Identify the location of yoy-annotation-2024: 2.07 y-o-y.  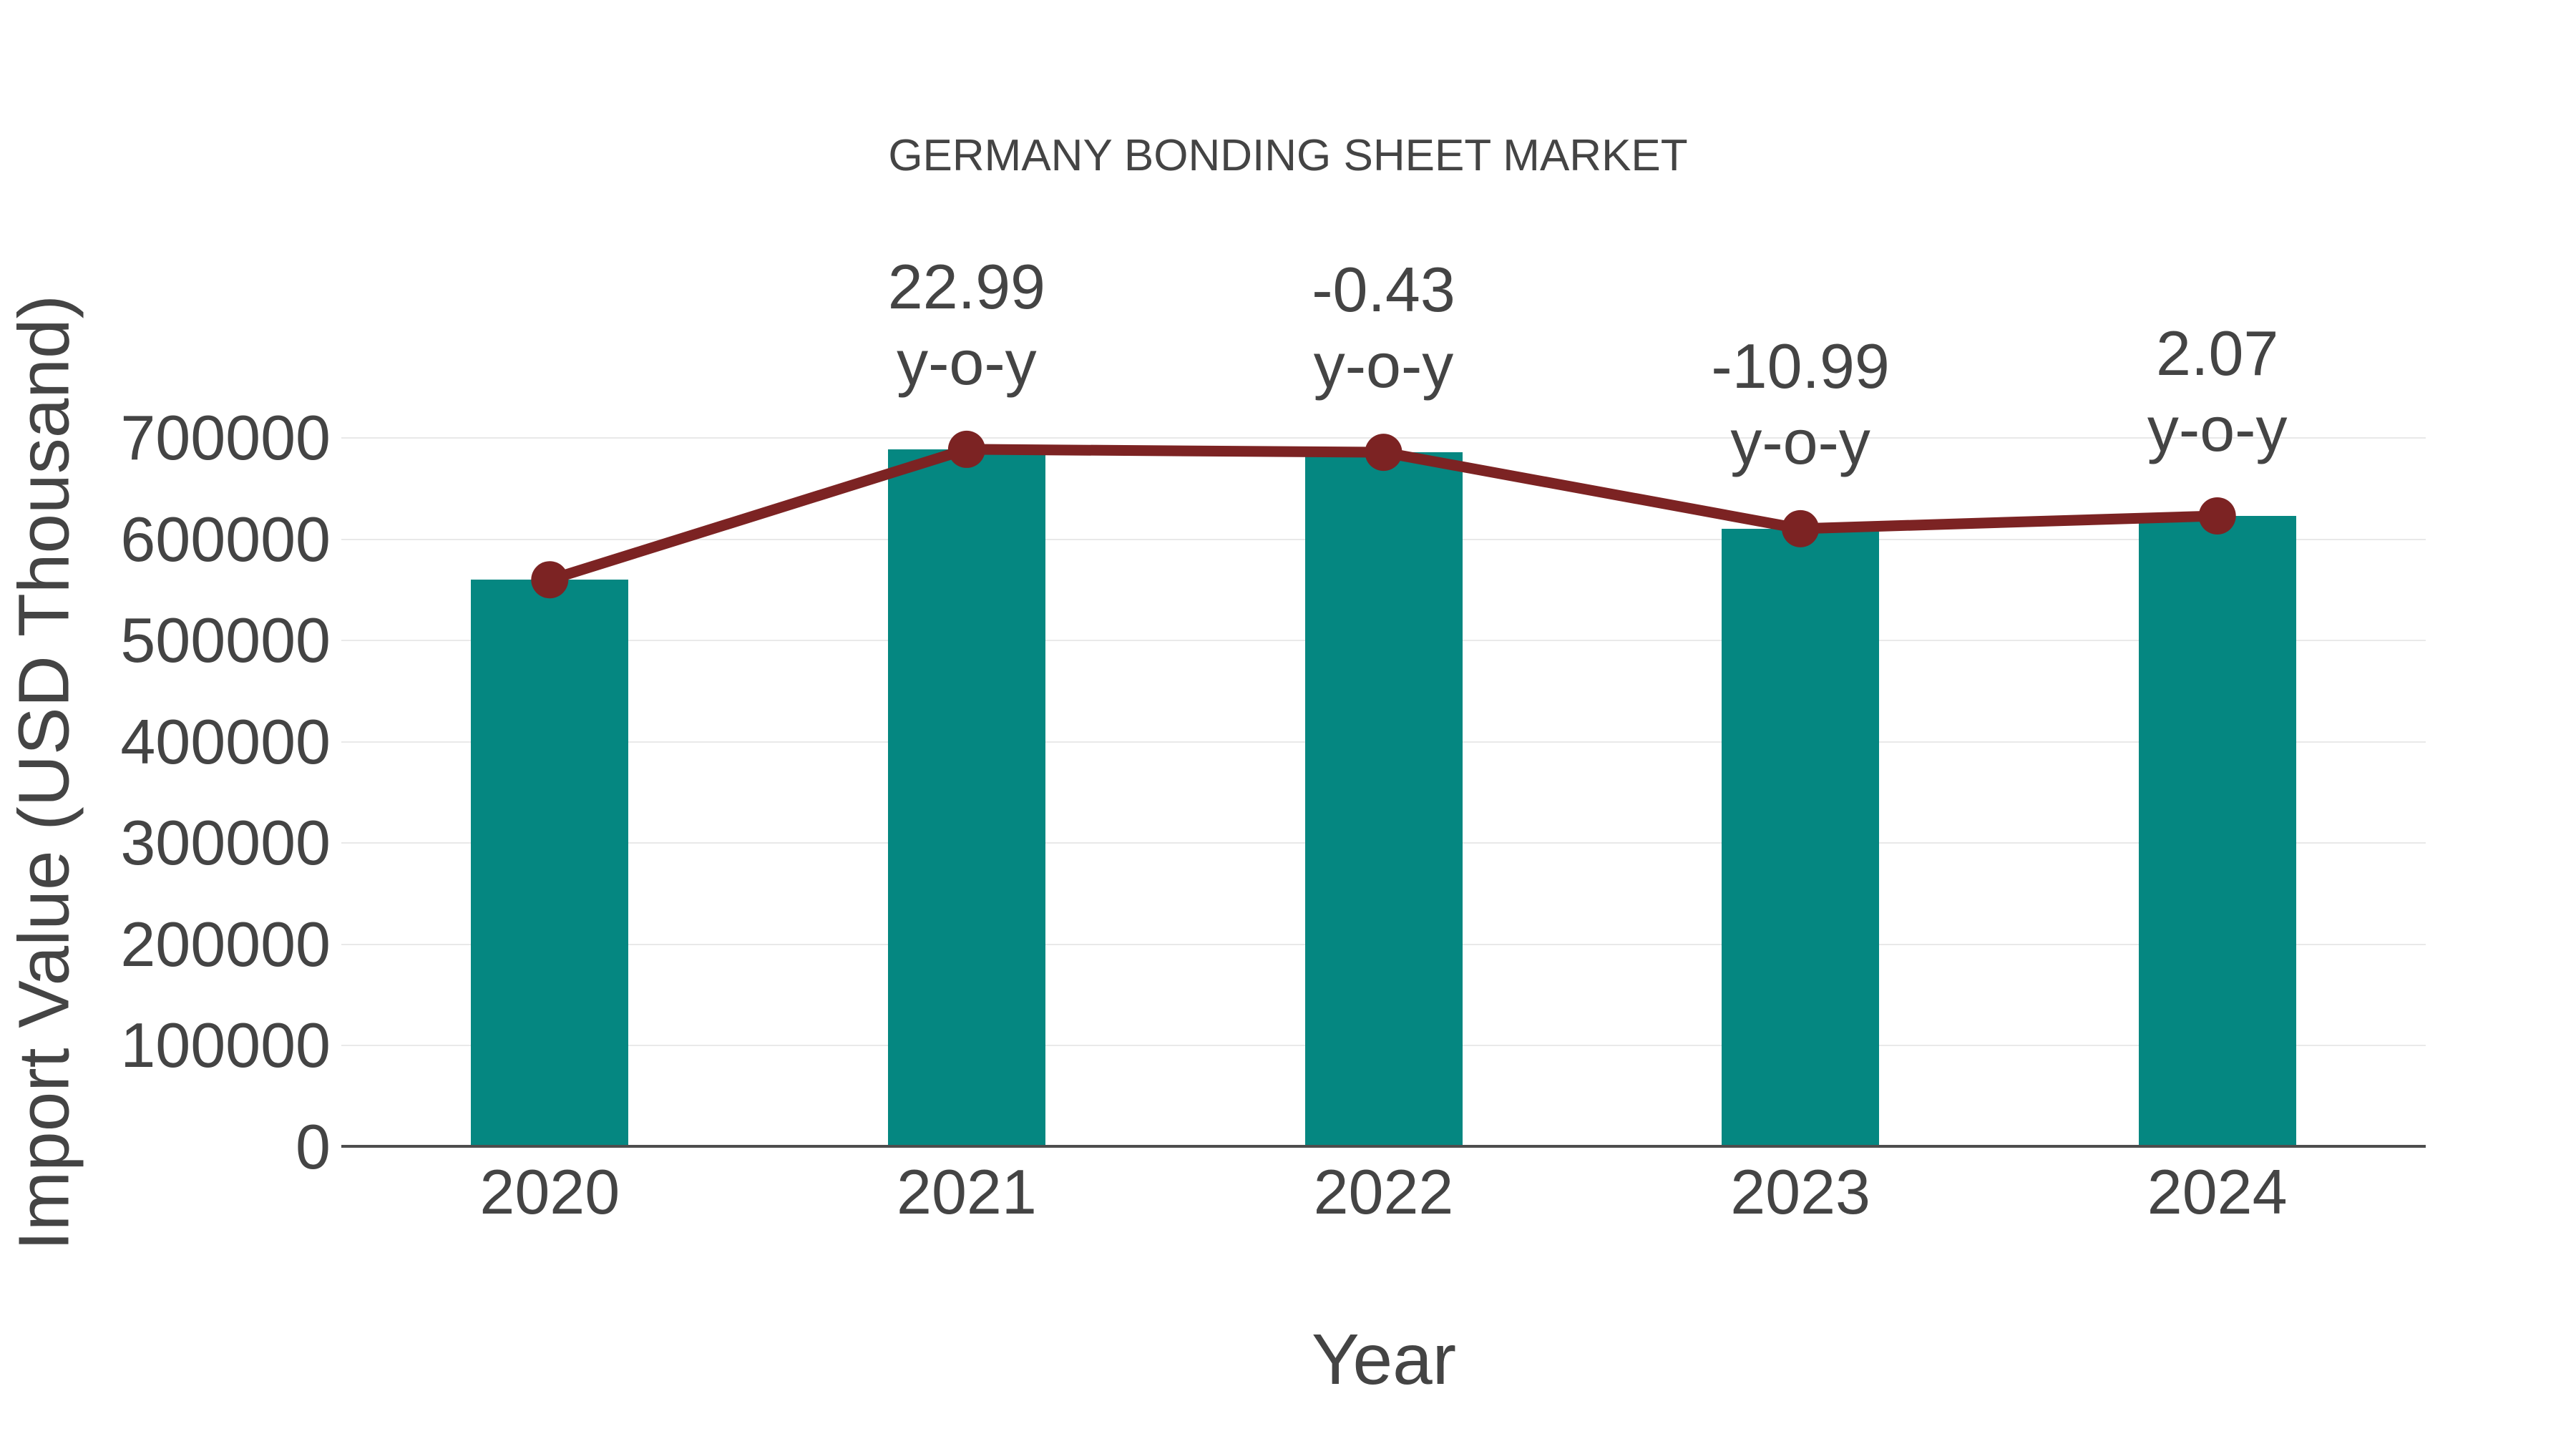
(2217, 391).